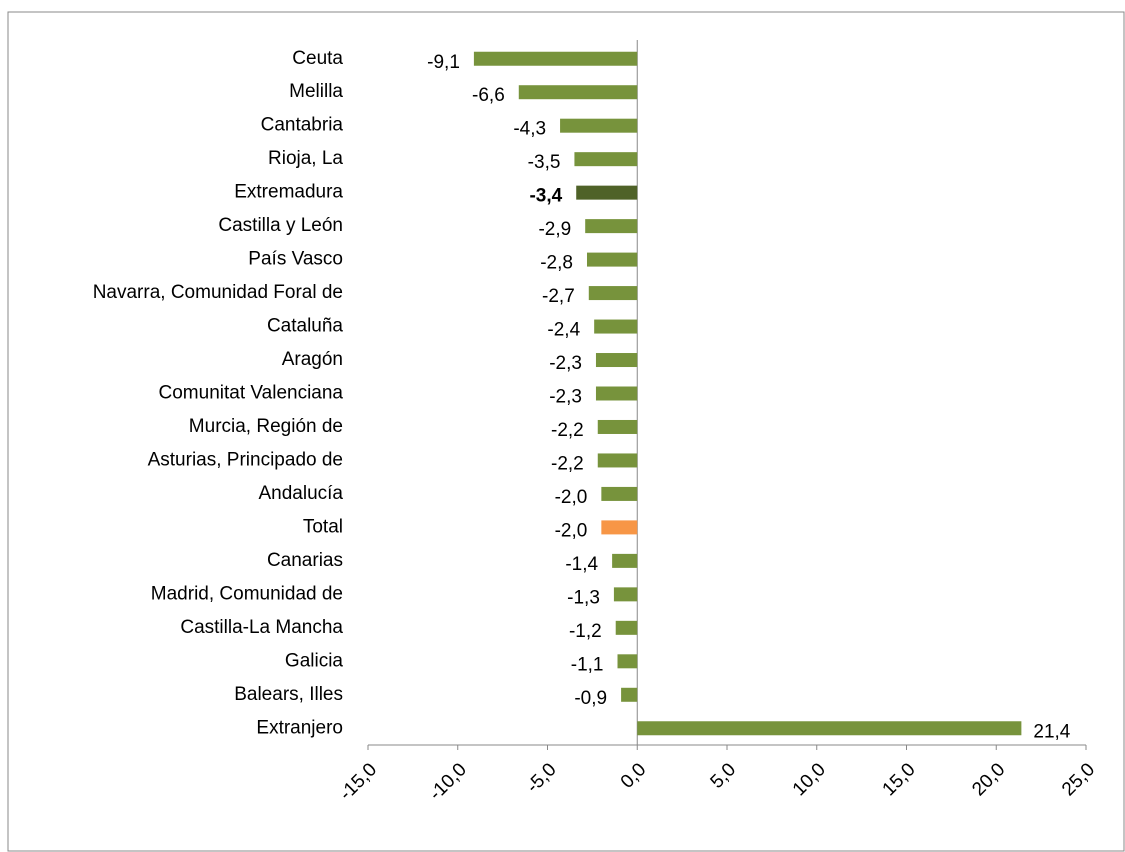  Describe the element at coordinates (554, 229) in the screenshot. I see `value-label: -2,9` at that location.